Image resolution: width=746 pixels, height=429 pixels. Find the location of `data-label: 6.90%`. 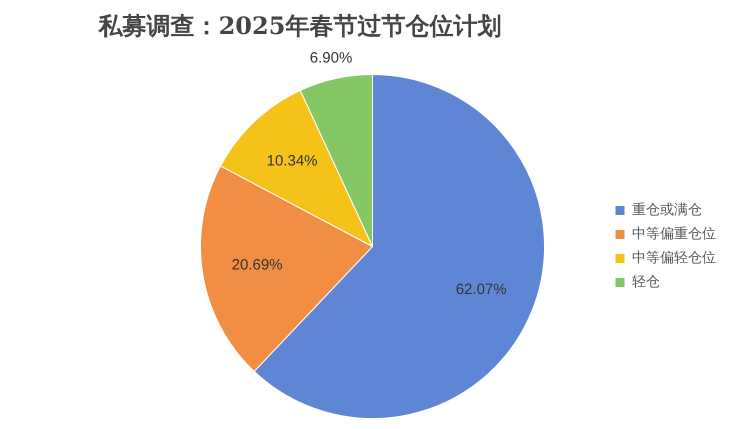

data-label: 6.90% is located at coordinates (331, 58).